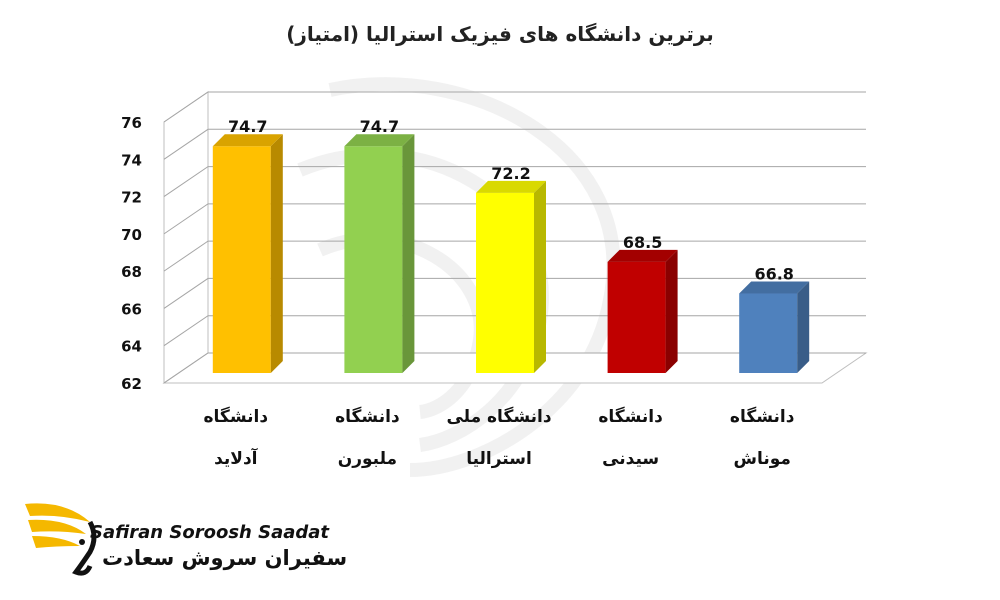  What do you see at coordinates (642, 242) in the screenshot?
I see `data-label: 68.5` at bounding box center [642, 242].